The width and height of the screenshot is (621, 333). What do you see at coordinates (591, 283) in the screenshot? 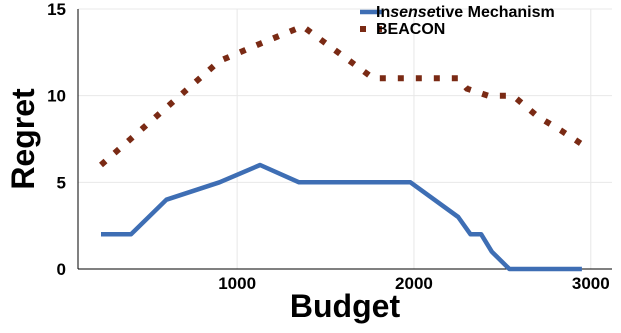
I see `x-tick-label: 3000` at bounding box center [591, 283].